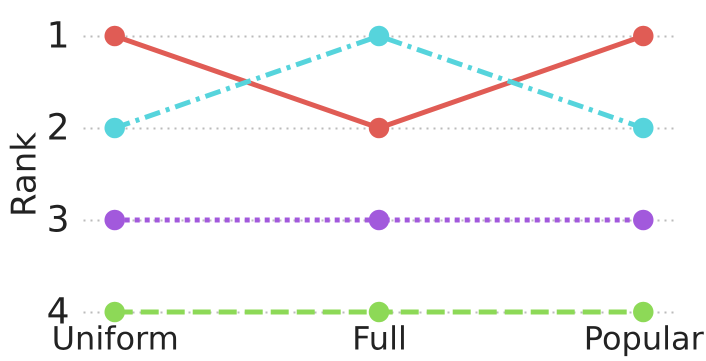 This screenshot has width=706, height=361. Describe the element at coordinates (58, 128) in the screenshot. I see `y-tick-label: 2` at that location.